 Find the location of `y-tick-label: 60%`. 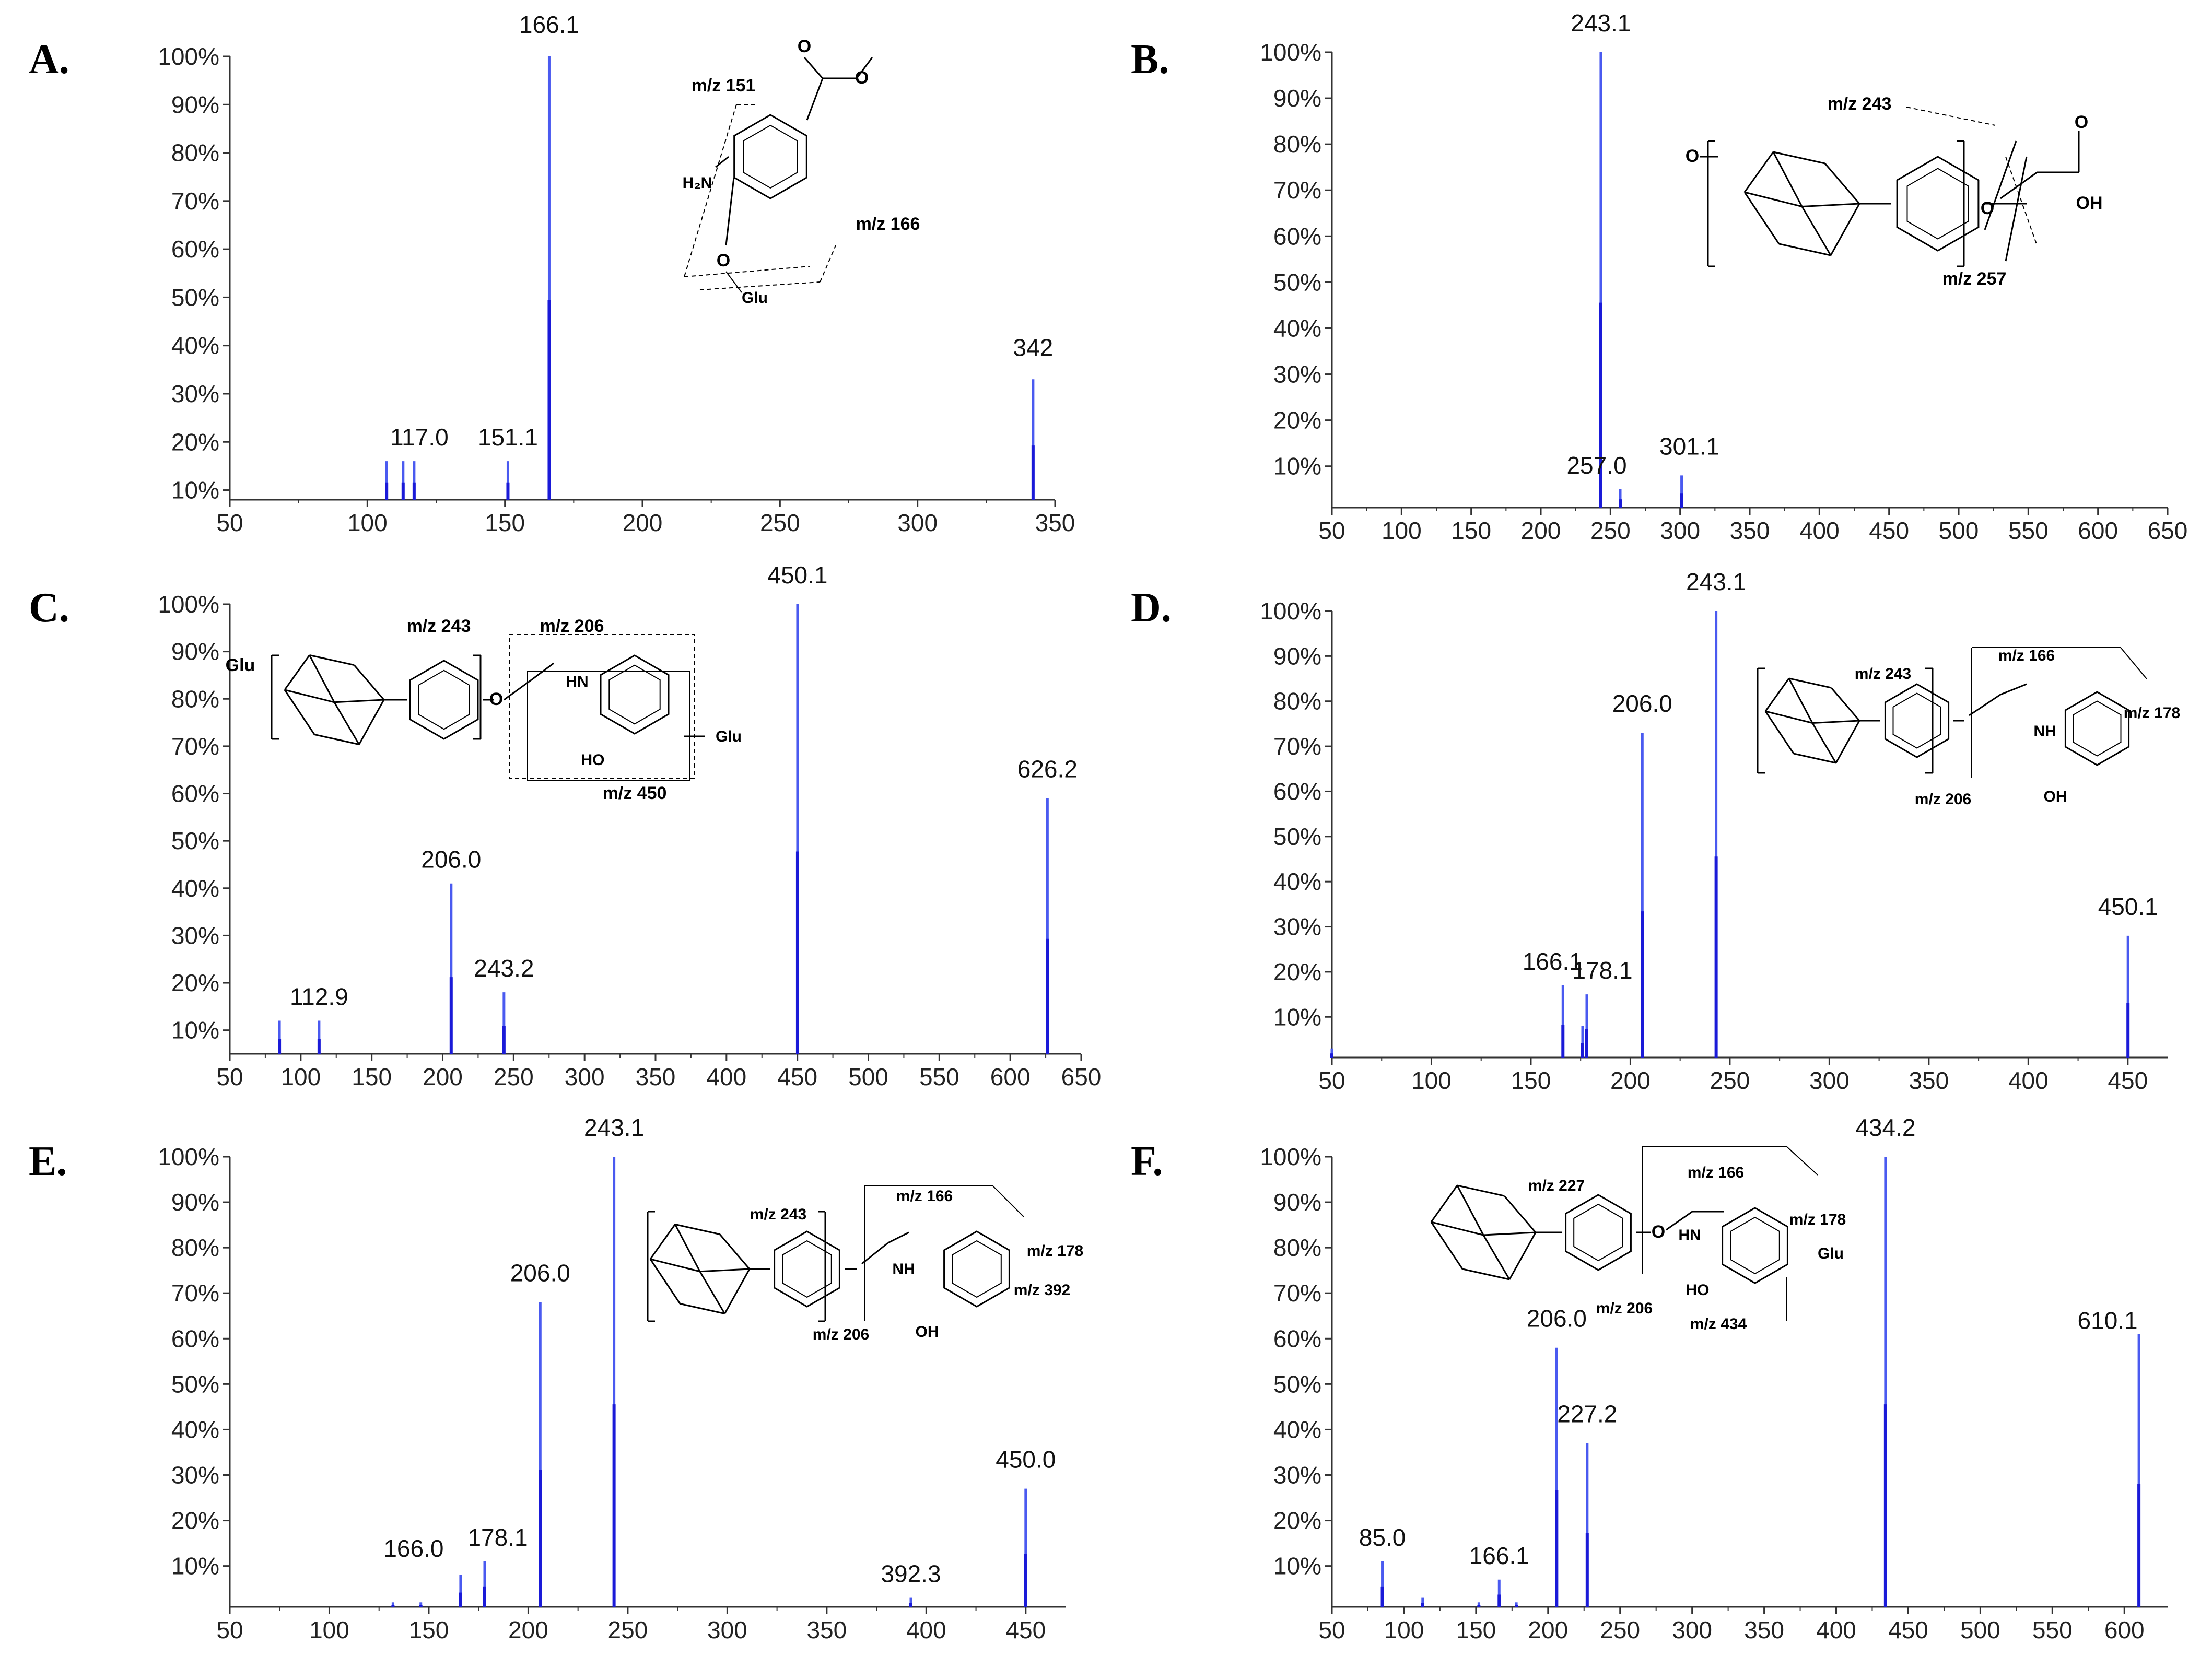

y-tick-label: 60% is located at coordinates (1297, 791).